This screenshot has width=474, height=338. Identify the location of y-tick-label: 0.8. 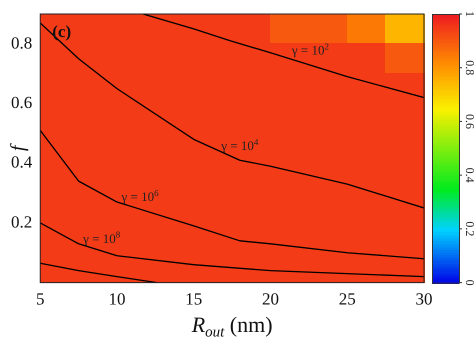
(21, 42).